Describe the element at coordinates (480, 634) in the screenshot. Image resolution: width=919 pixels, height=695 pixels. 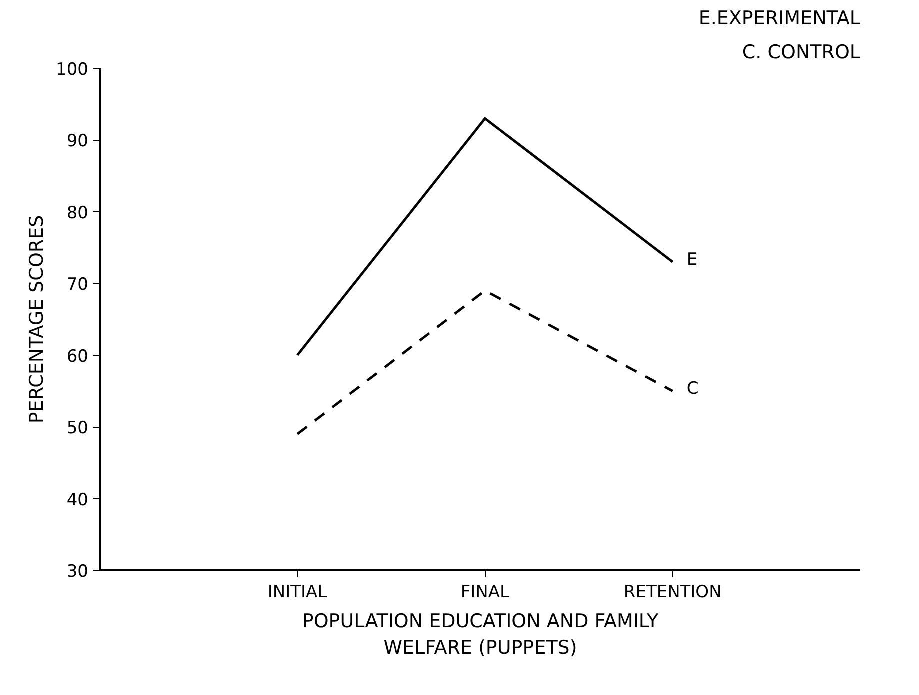
I see `x-axis-title: POPULATION EDUCATION AND FAMILY WELFARE (PUPPETS)` at that location.